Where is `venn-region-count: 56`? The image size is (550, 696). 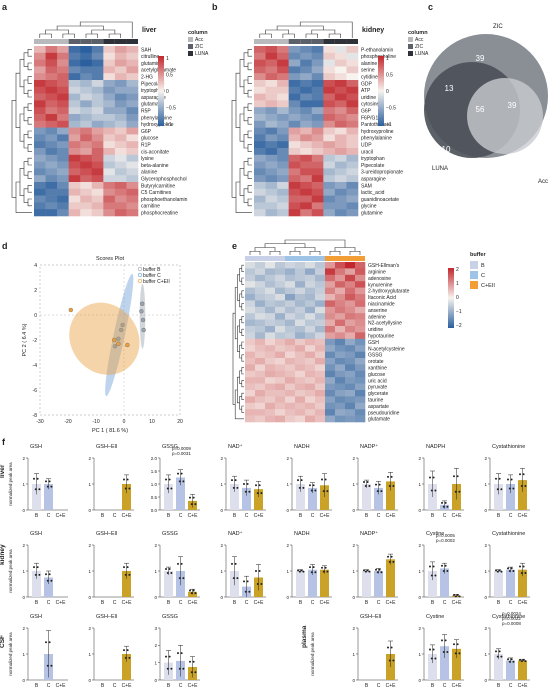 venn-region-count: 56 is located at coordinates (480, 109).